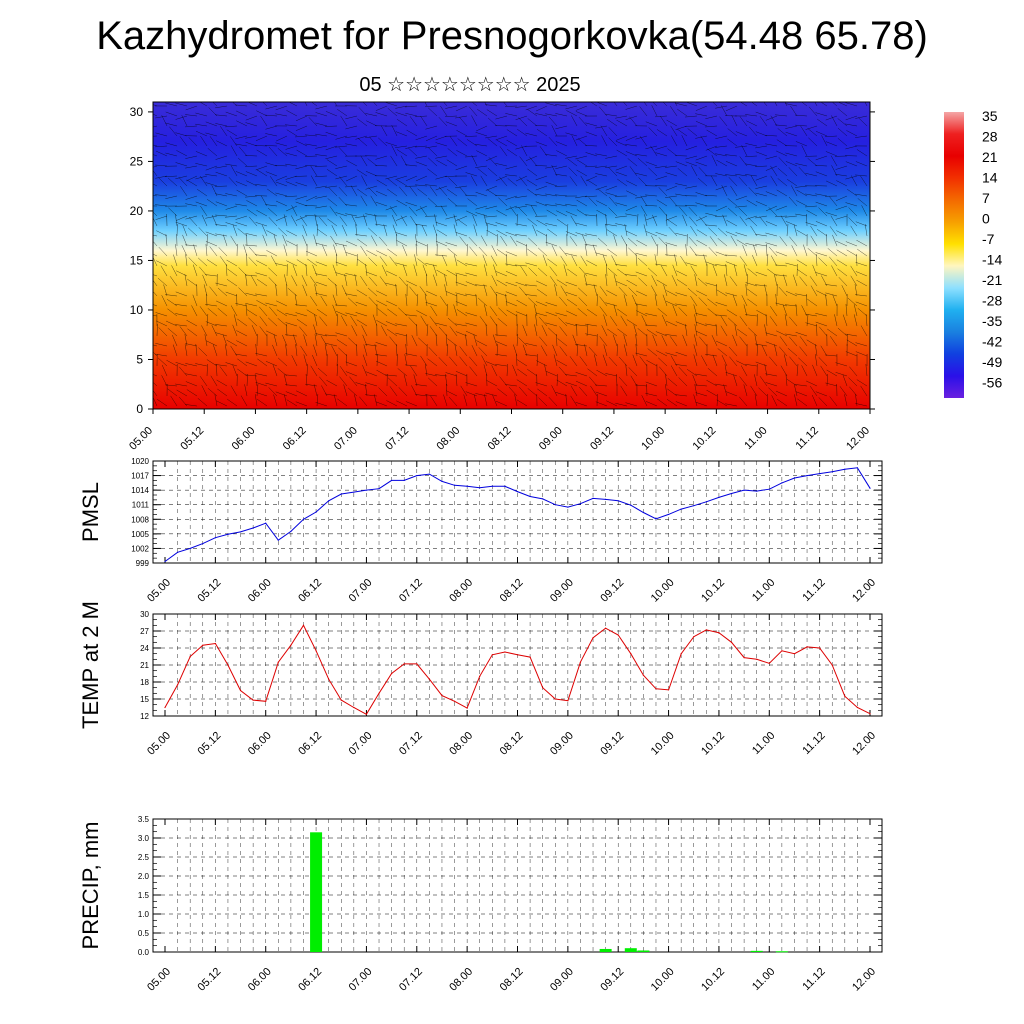 Image resolution: width=1024 pixels, height=1024 pixels. What do you see at coordinates (864, 591) in the screenshot?
I see `x-tick-label: 12.00` at bounding box center [864, 591].